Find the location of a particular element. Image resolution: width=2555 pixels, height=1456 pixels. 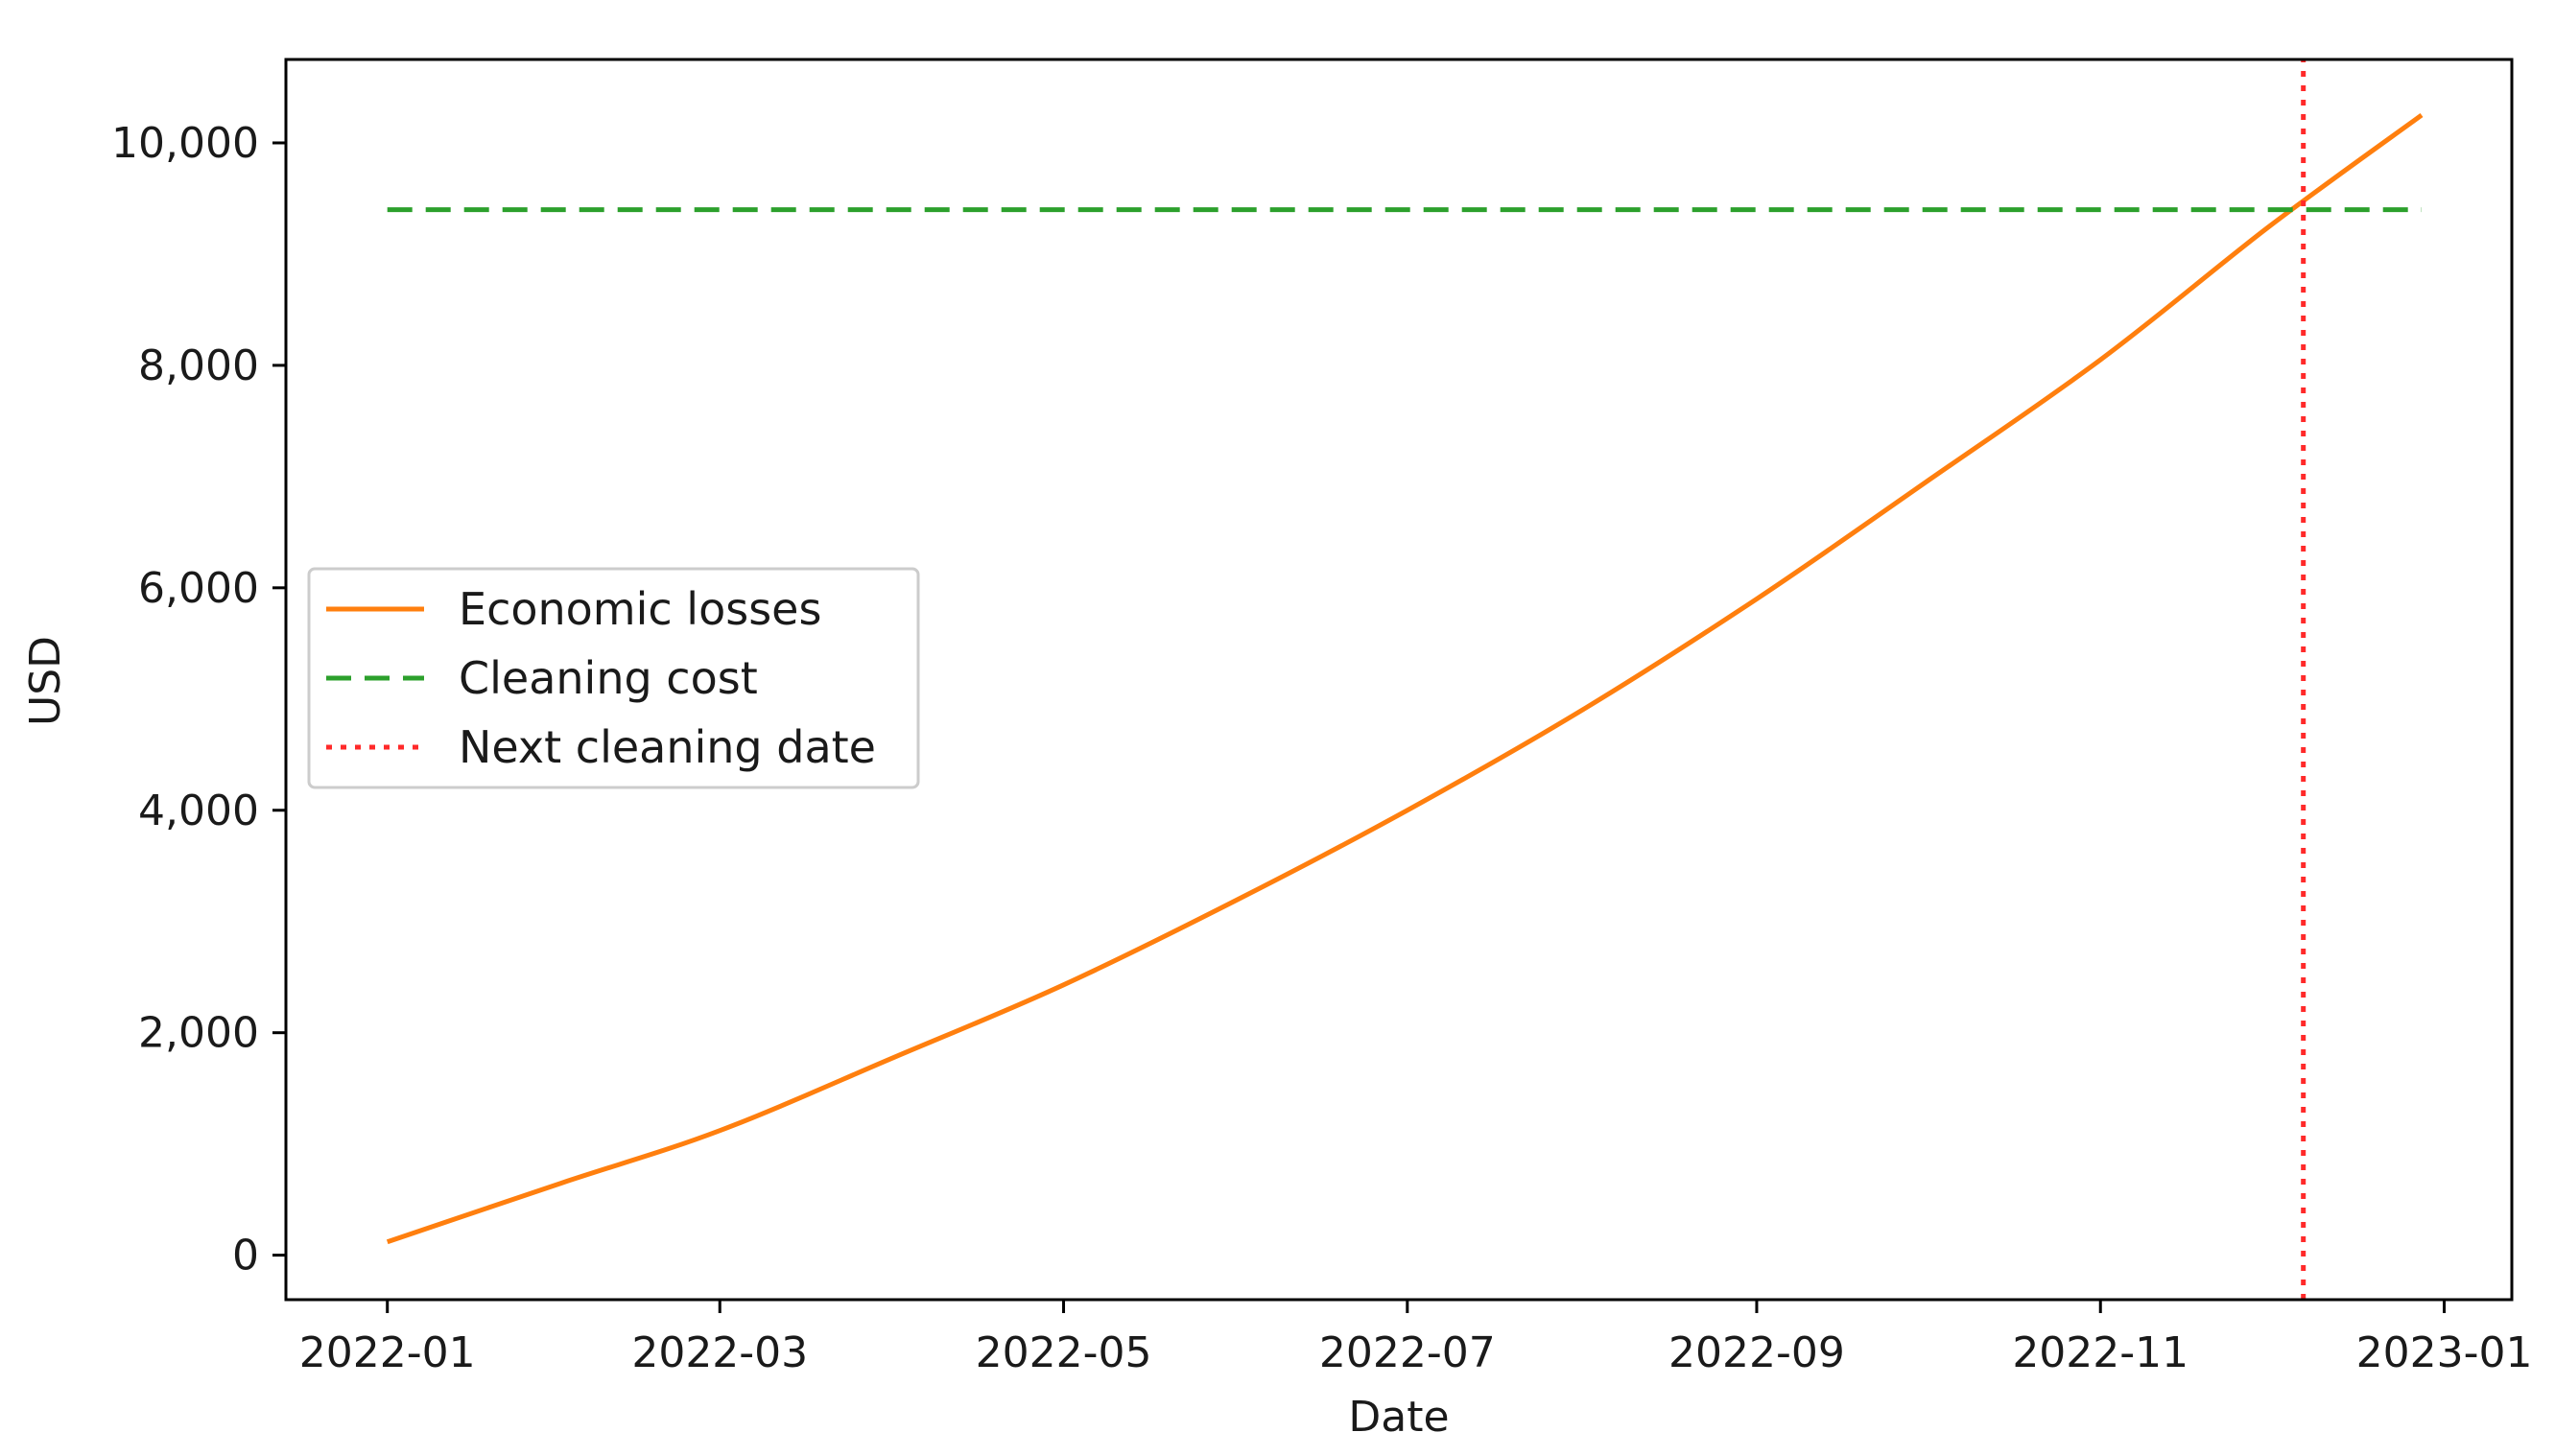

y-tick-label: 8,000 is located at coordinates (198, 366).